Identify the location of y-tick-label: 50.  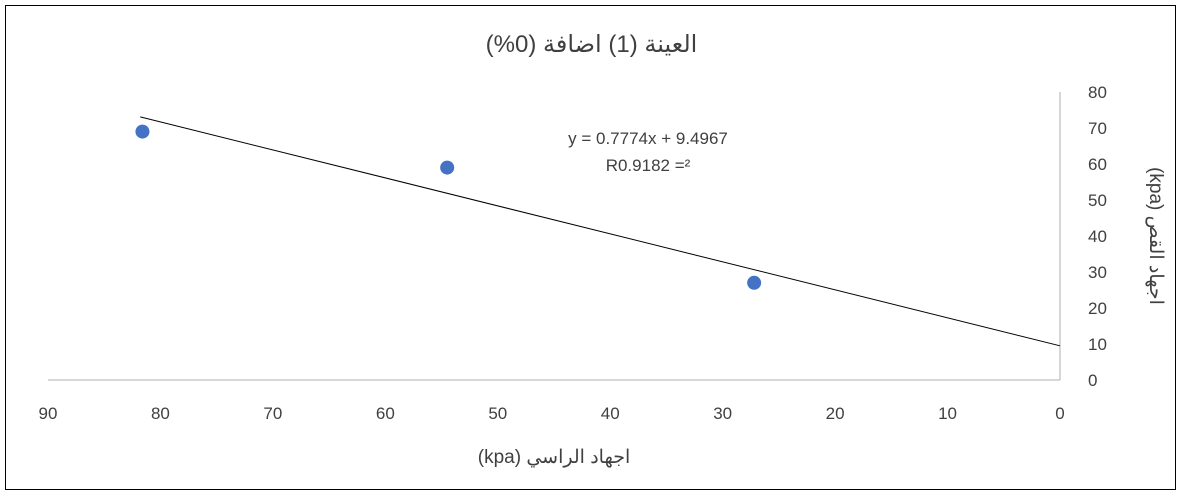
(1097, 200).